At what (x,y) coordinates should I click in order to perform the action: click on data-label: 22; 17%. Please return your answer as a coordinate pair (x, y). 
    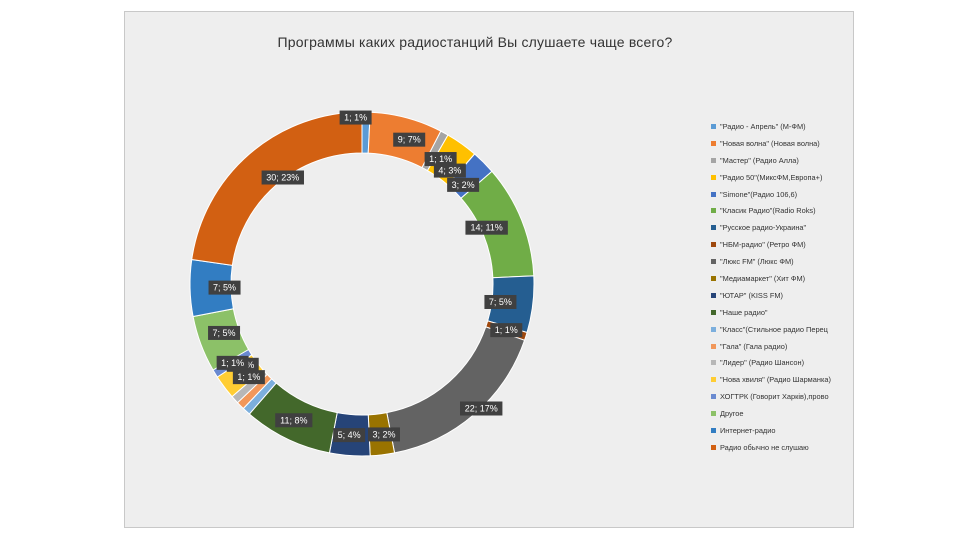
    Looking at the image, I should click on (481, 408).